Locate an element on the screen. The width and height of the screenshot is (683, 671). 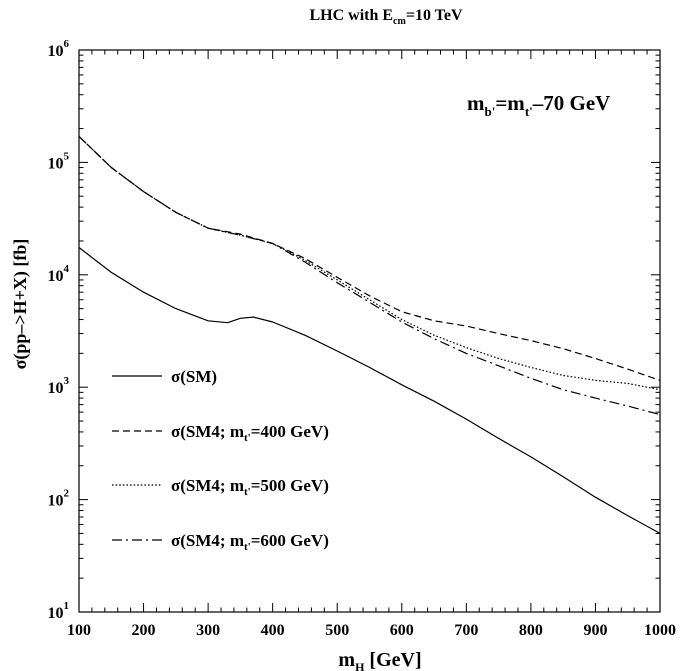
chart-title: LHC with Ecm=10 TeV is located at coordinates (385, 17).